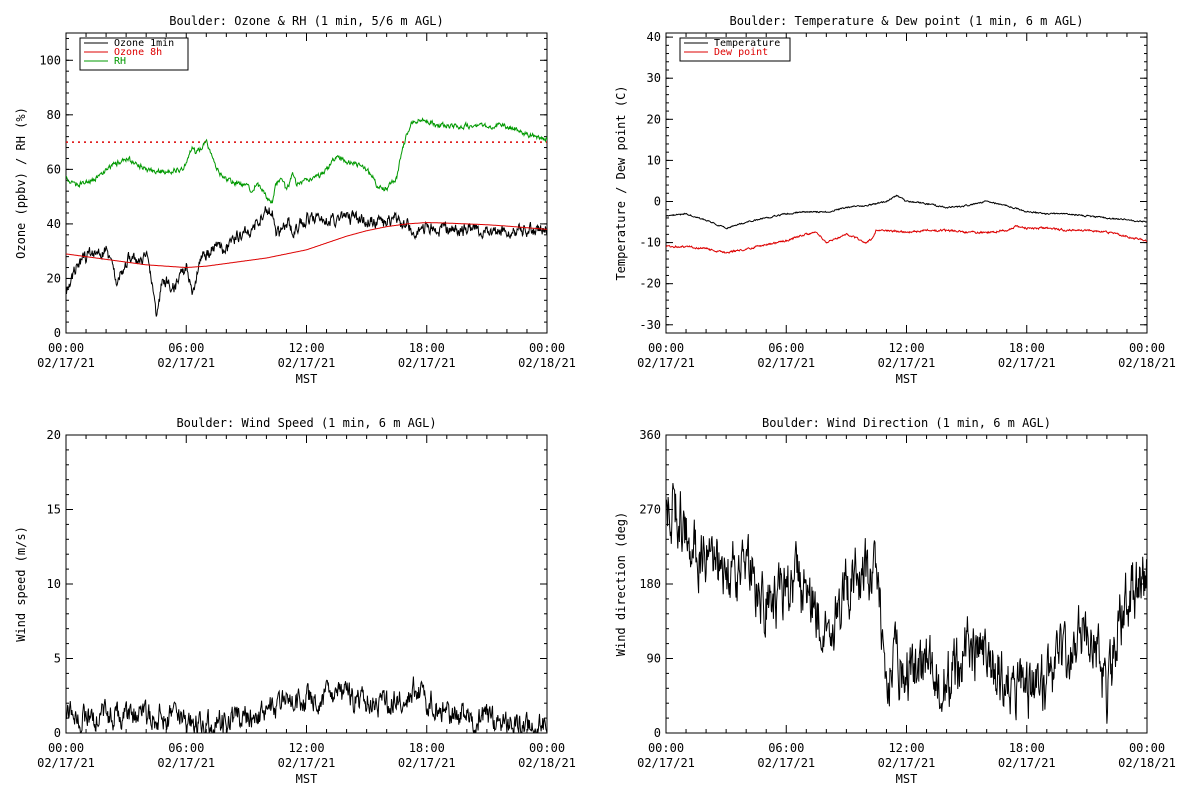 Image resolution: width=1200 pixels, height=800 pixels. I want to click on y-tick-label: 270, so click(650, 510).